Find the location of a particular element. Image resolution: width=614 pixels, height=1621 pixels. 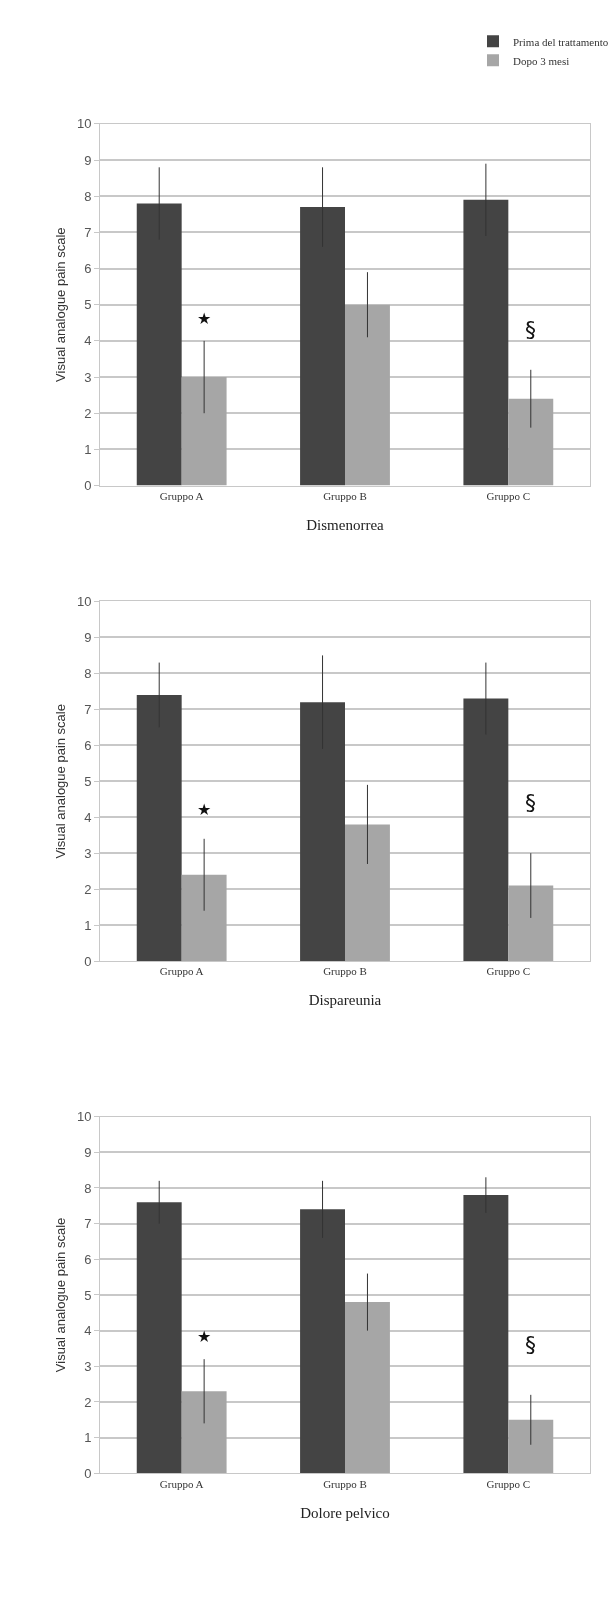

legend-label: Prima del trattamento is located at coordinates (561, 41).